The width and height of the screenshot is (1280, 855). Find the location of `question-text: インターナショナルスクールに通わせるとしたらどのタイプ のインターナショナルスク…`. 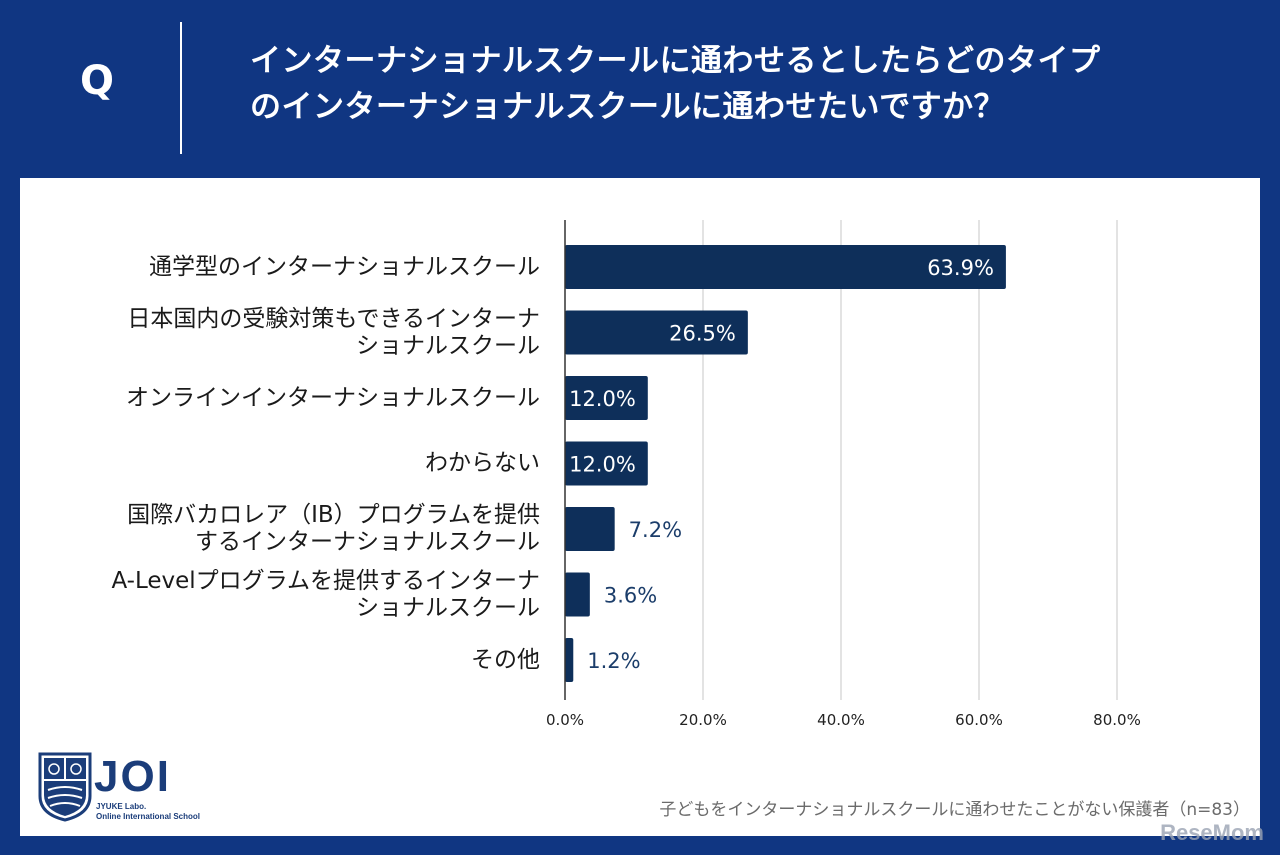

question-text: インターナショナルスクールに通わせるとしたらどのタイプ のインターナショナルスク… is located at coordinates (755, 84).